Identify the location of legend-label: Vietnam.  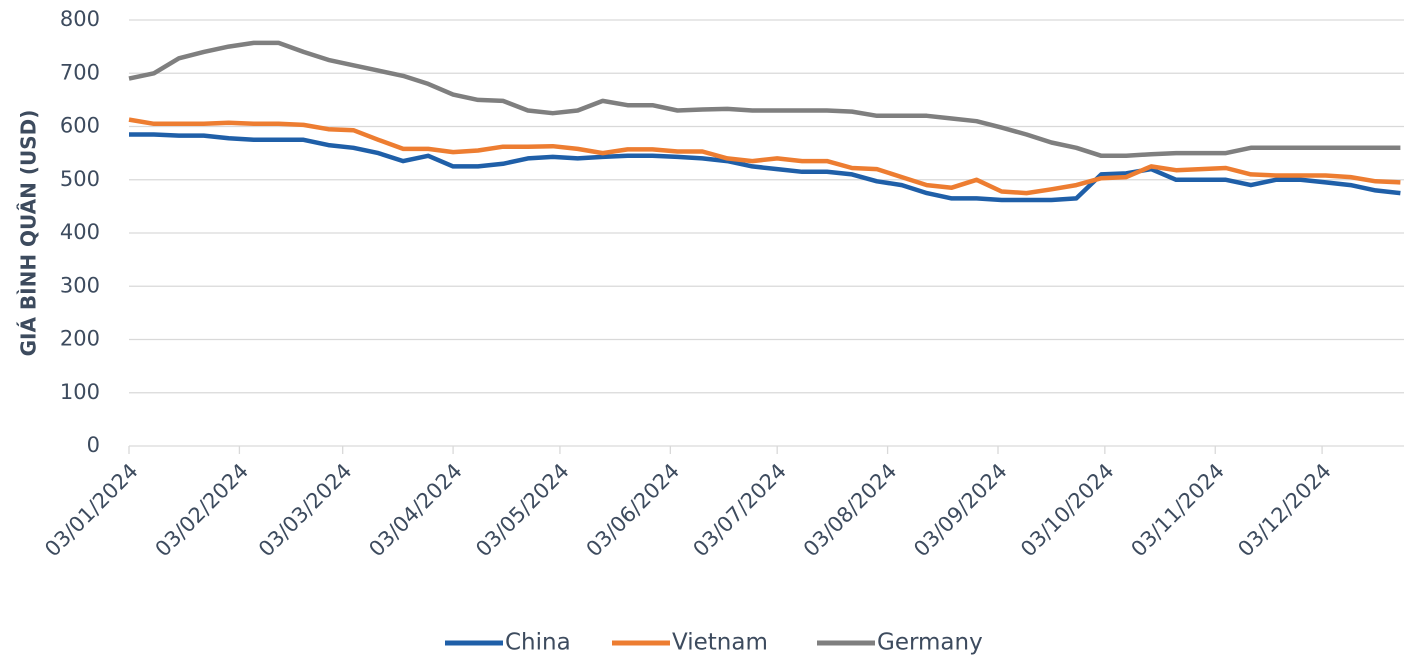
(720, 643).